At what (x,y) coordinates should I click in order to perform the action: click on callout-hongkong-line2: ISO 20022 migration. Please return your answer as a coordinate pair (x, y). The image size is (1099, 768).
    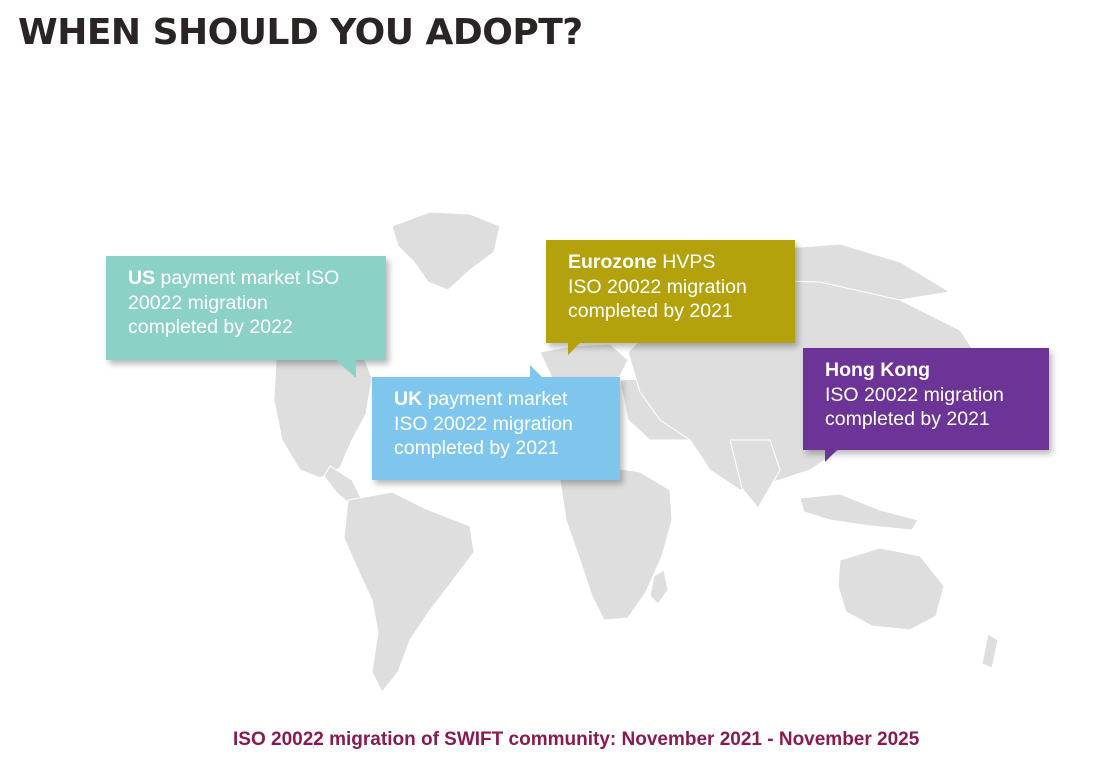
    Looking at the image, I should click on (914, 394).